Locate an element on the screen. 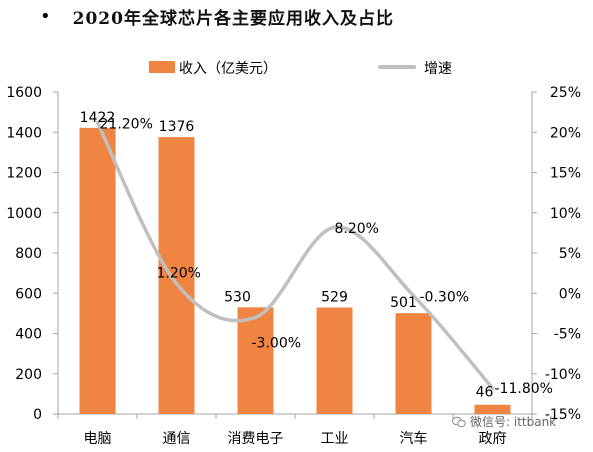  x-tick-label: 工业 is located at coordinates (335, 439).